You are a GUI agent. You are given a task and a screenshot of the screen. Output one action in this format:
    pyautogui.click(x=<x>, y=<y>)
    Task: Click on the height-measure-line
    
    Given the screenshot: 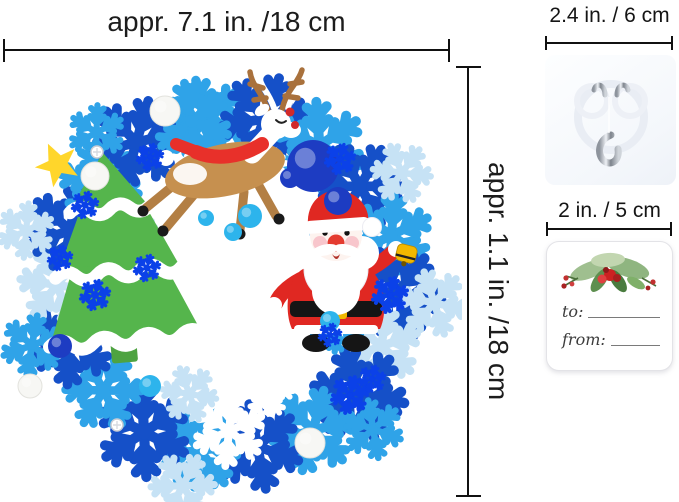 What is the action you would take?
    pyautogui.click(x=468, y=281)
    